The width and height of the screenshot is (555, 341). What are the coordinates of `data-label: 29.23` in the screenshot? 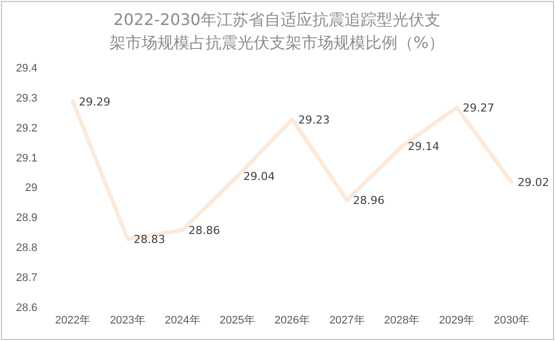 It's located at (314, 119).